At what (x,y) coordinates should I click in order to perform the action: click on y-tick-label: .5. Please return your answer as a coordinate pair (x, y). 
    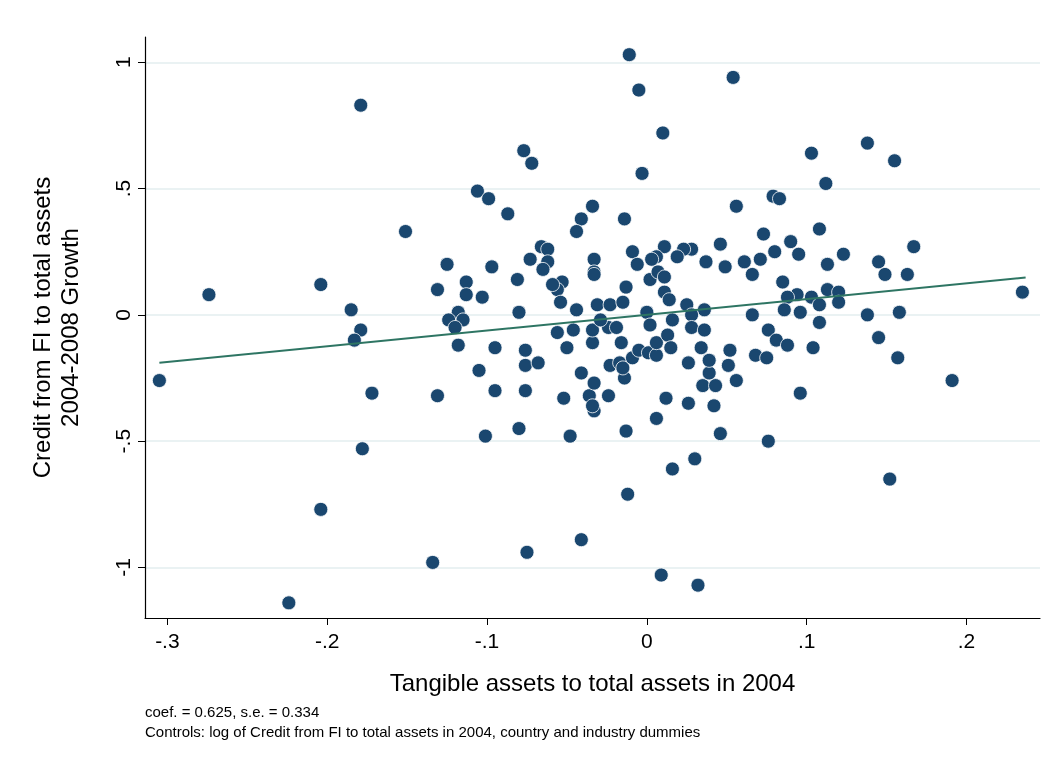
    Looking at the image, I should click on (122, 188).